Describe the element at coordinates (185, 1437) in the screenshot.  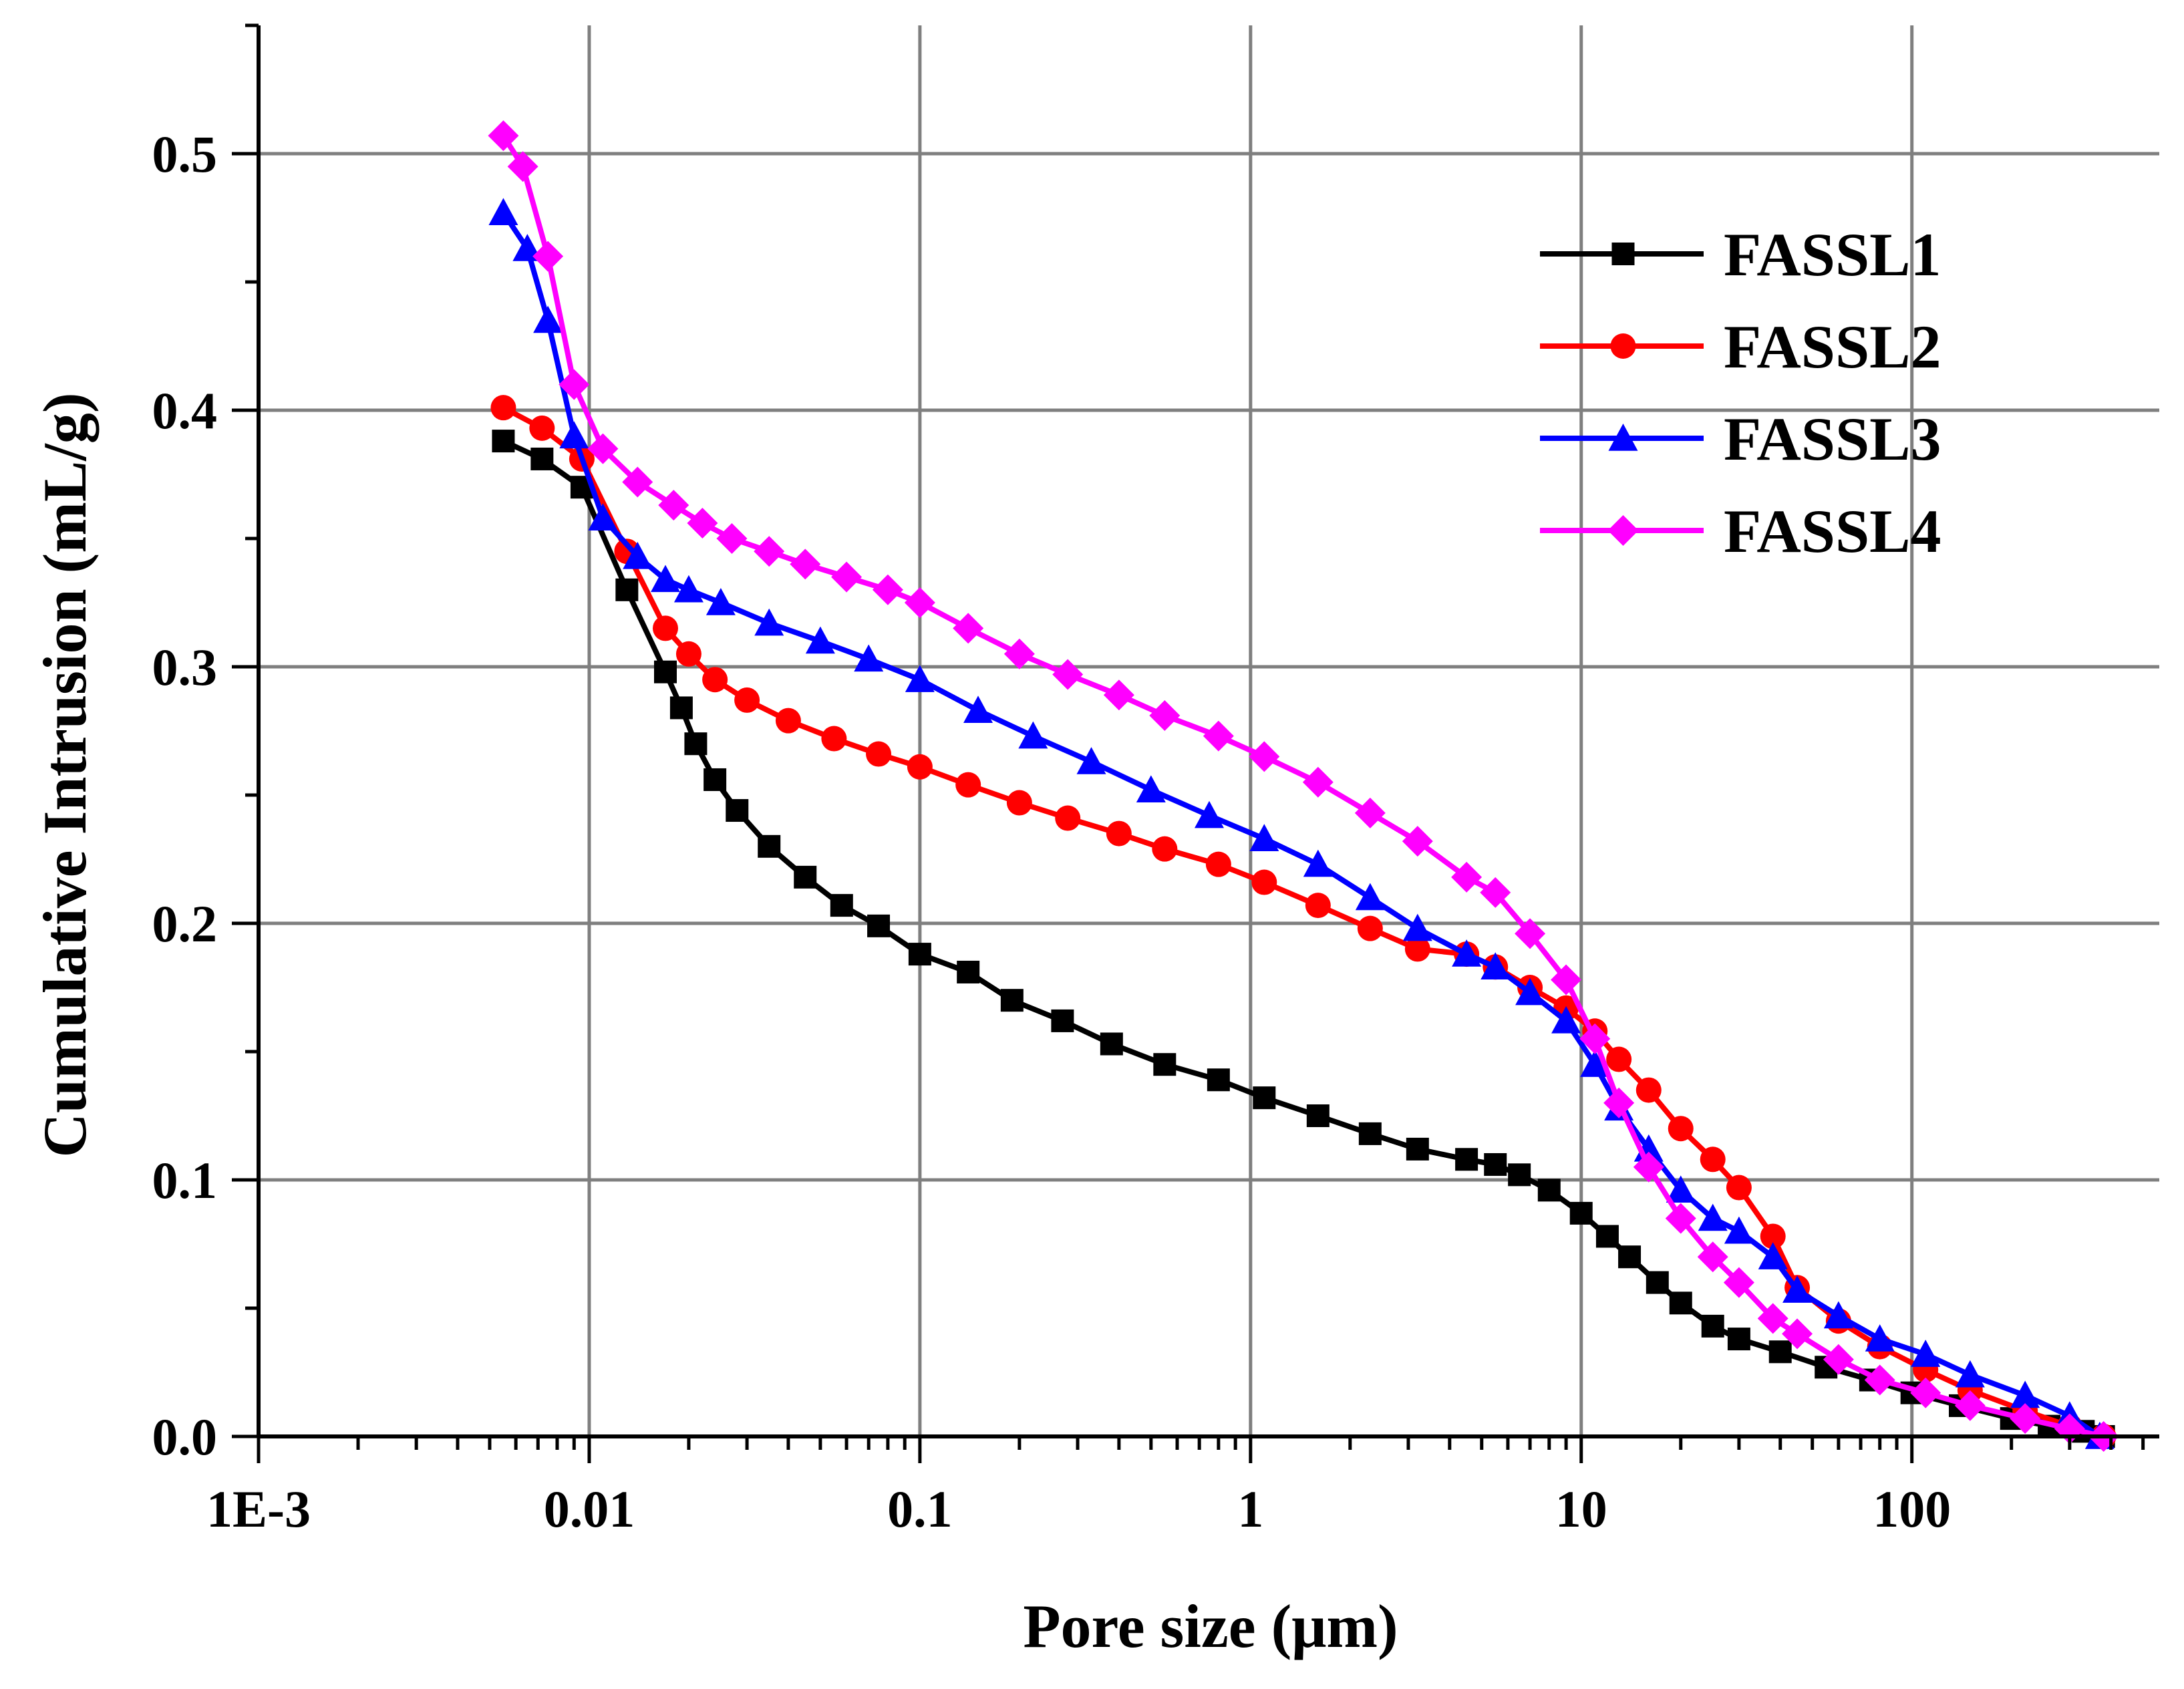
I see `y-tick-label: 0.0` at that location.